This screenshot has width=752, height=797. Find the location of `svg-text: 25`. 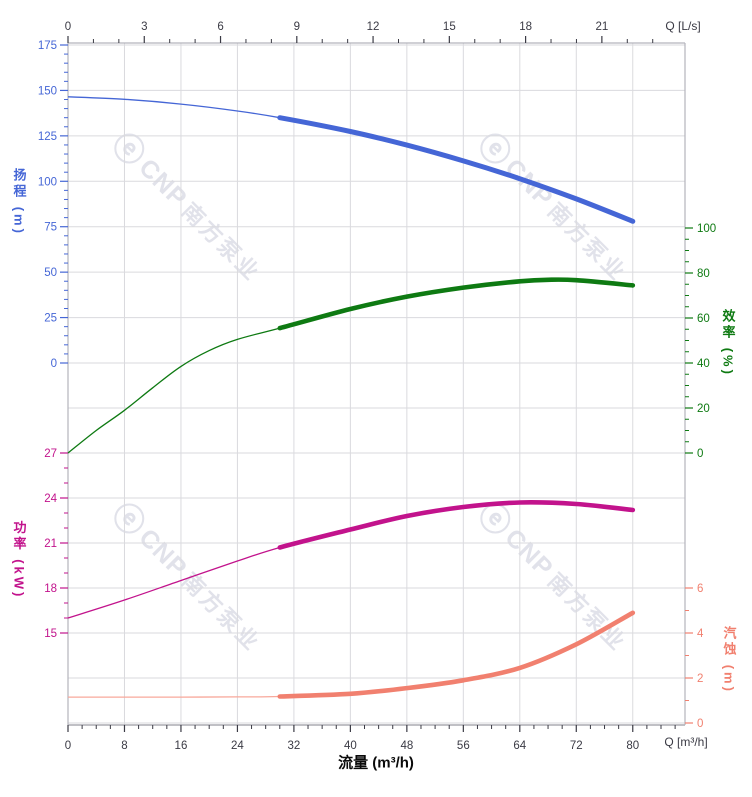

svg-text: 25 is located at coordinates (50, 319).